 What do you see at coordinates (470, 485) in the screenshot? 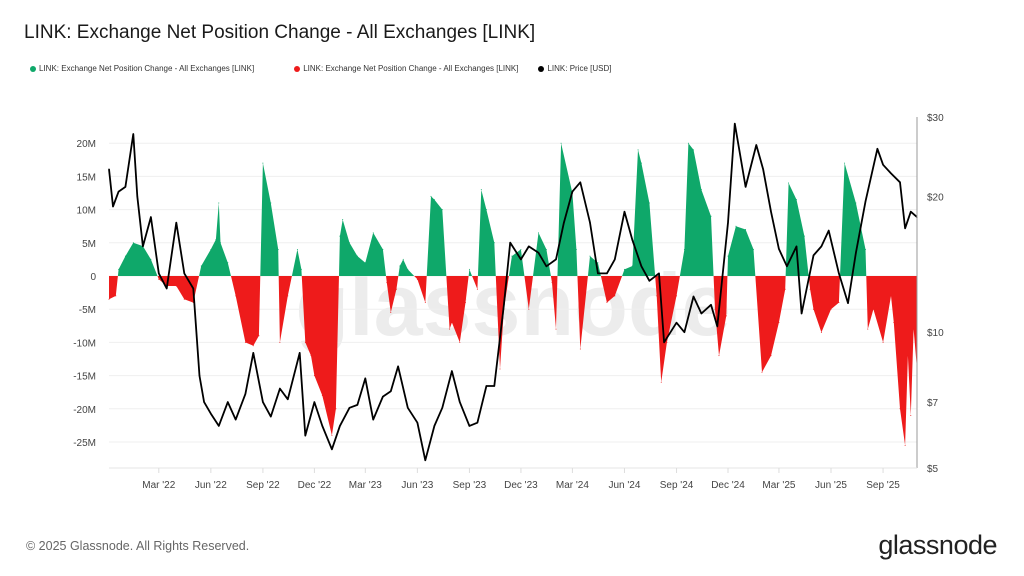
I see `x-tick-label: Sep '23` at bounding box center [470, 485].